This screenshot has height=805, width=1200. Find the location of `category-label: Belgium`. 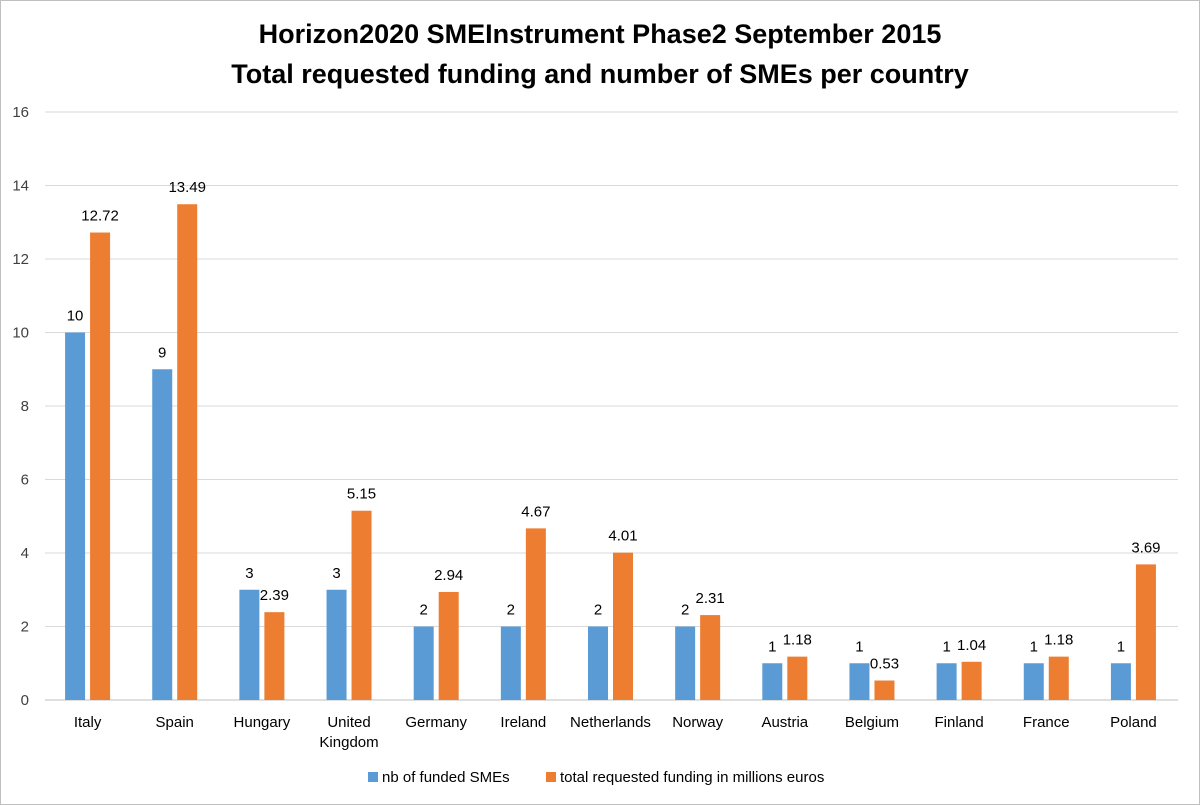

category-label: Belgium is located at coordinates (872, 722).